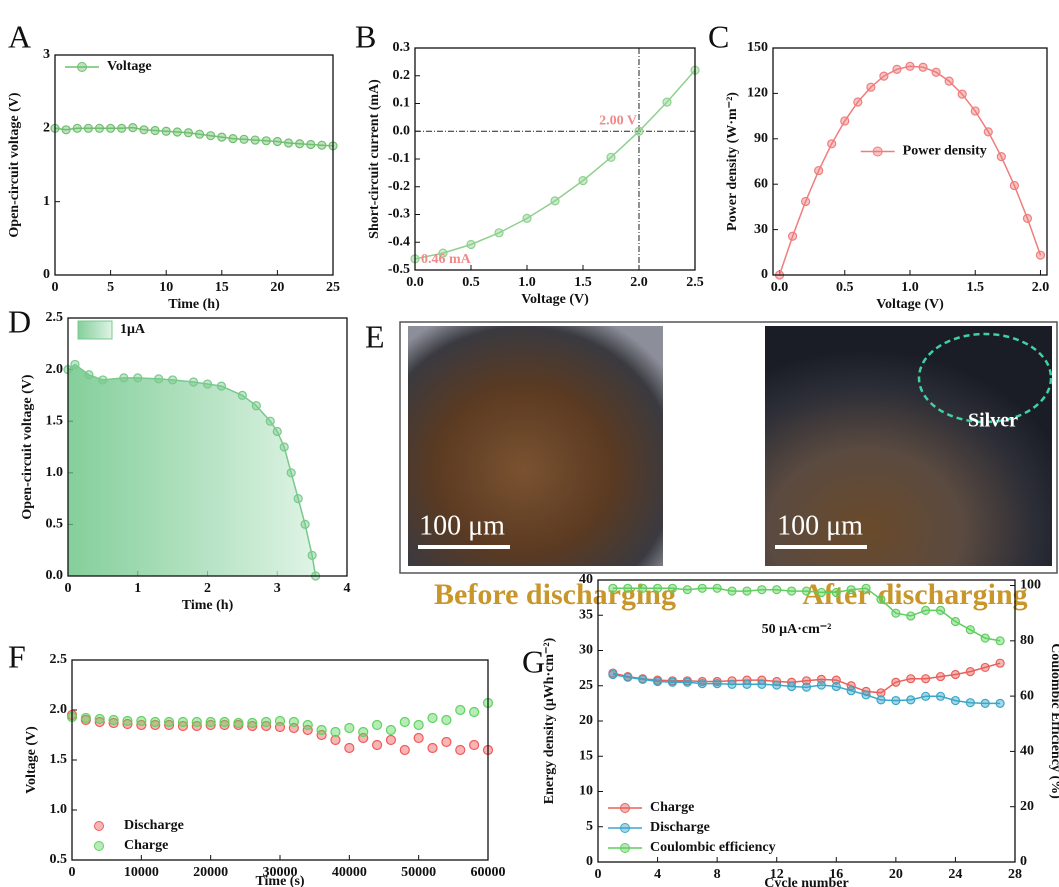 The height and width of the screenshot is (887, 1059). Describe the element at coordinates (399, 214) in the screenshot. I see `y-tick-label: -0.3` at that location.